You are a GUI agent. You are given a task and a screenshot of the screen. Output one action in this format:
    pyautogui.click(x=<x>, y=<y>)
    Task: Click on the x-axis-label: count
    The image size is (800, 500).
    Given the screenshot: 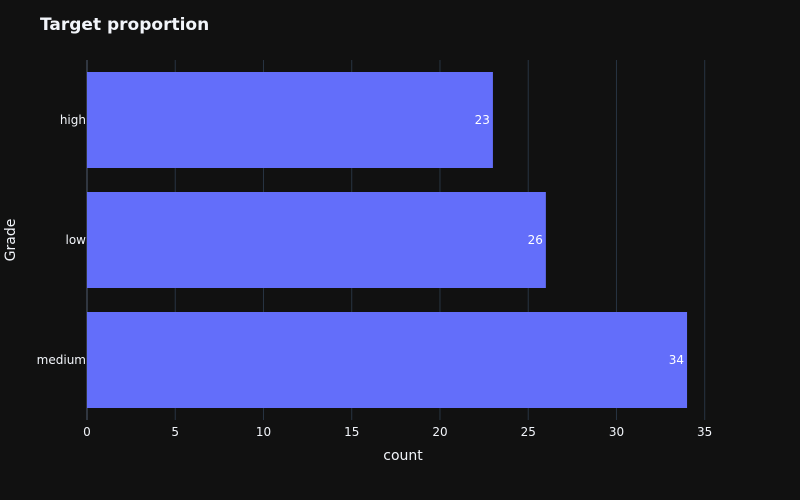 What is the action you would take?
    pyautogui.click(x=403, y=456)
    